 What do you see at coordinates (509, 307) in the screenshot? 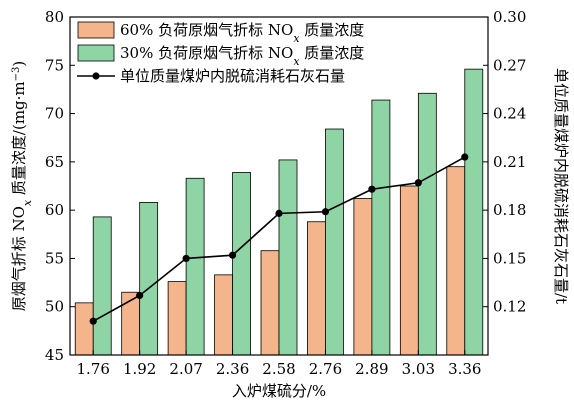
I see `y-right-tick-label: 0.12` at bounding box center [509, 307].